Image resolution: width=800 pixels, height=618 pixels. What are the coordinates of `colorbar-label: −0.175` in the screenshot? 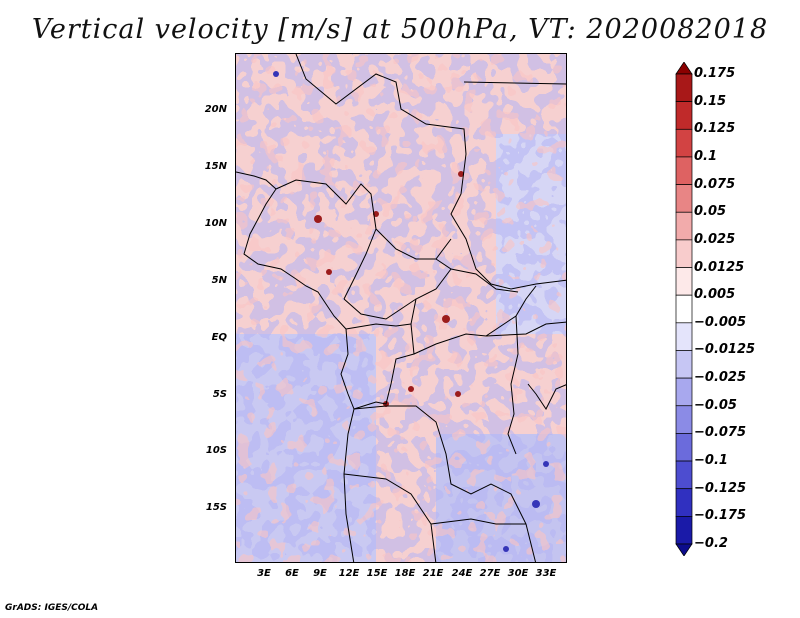 It's located at (720, 516).